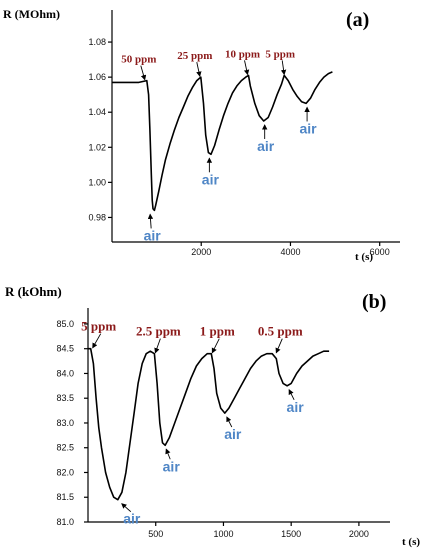  Describe the element at coordinates (223, 534) in the screenshot. I see `x-tick-label: 1000` at that location.